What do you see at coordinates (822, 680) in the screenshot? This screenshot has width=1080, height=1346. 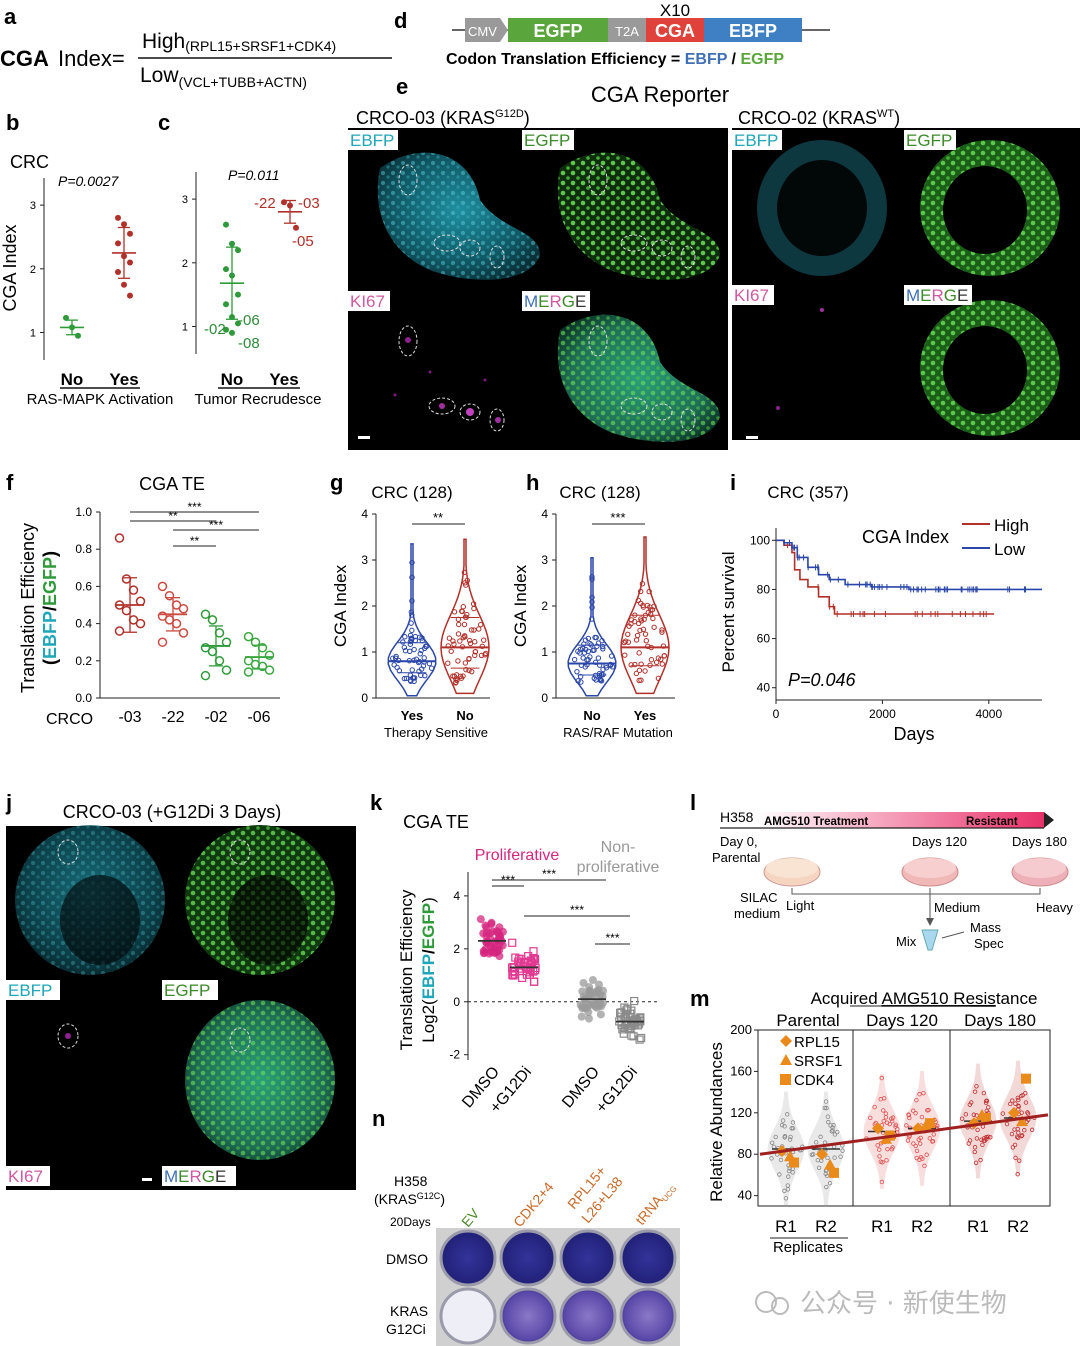 I see `panel-i-pval: P=0.046` at bounding box center [822, 680].